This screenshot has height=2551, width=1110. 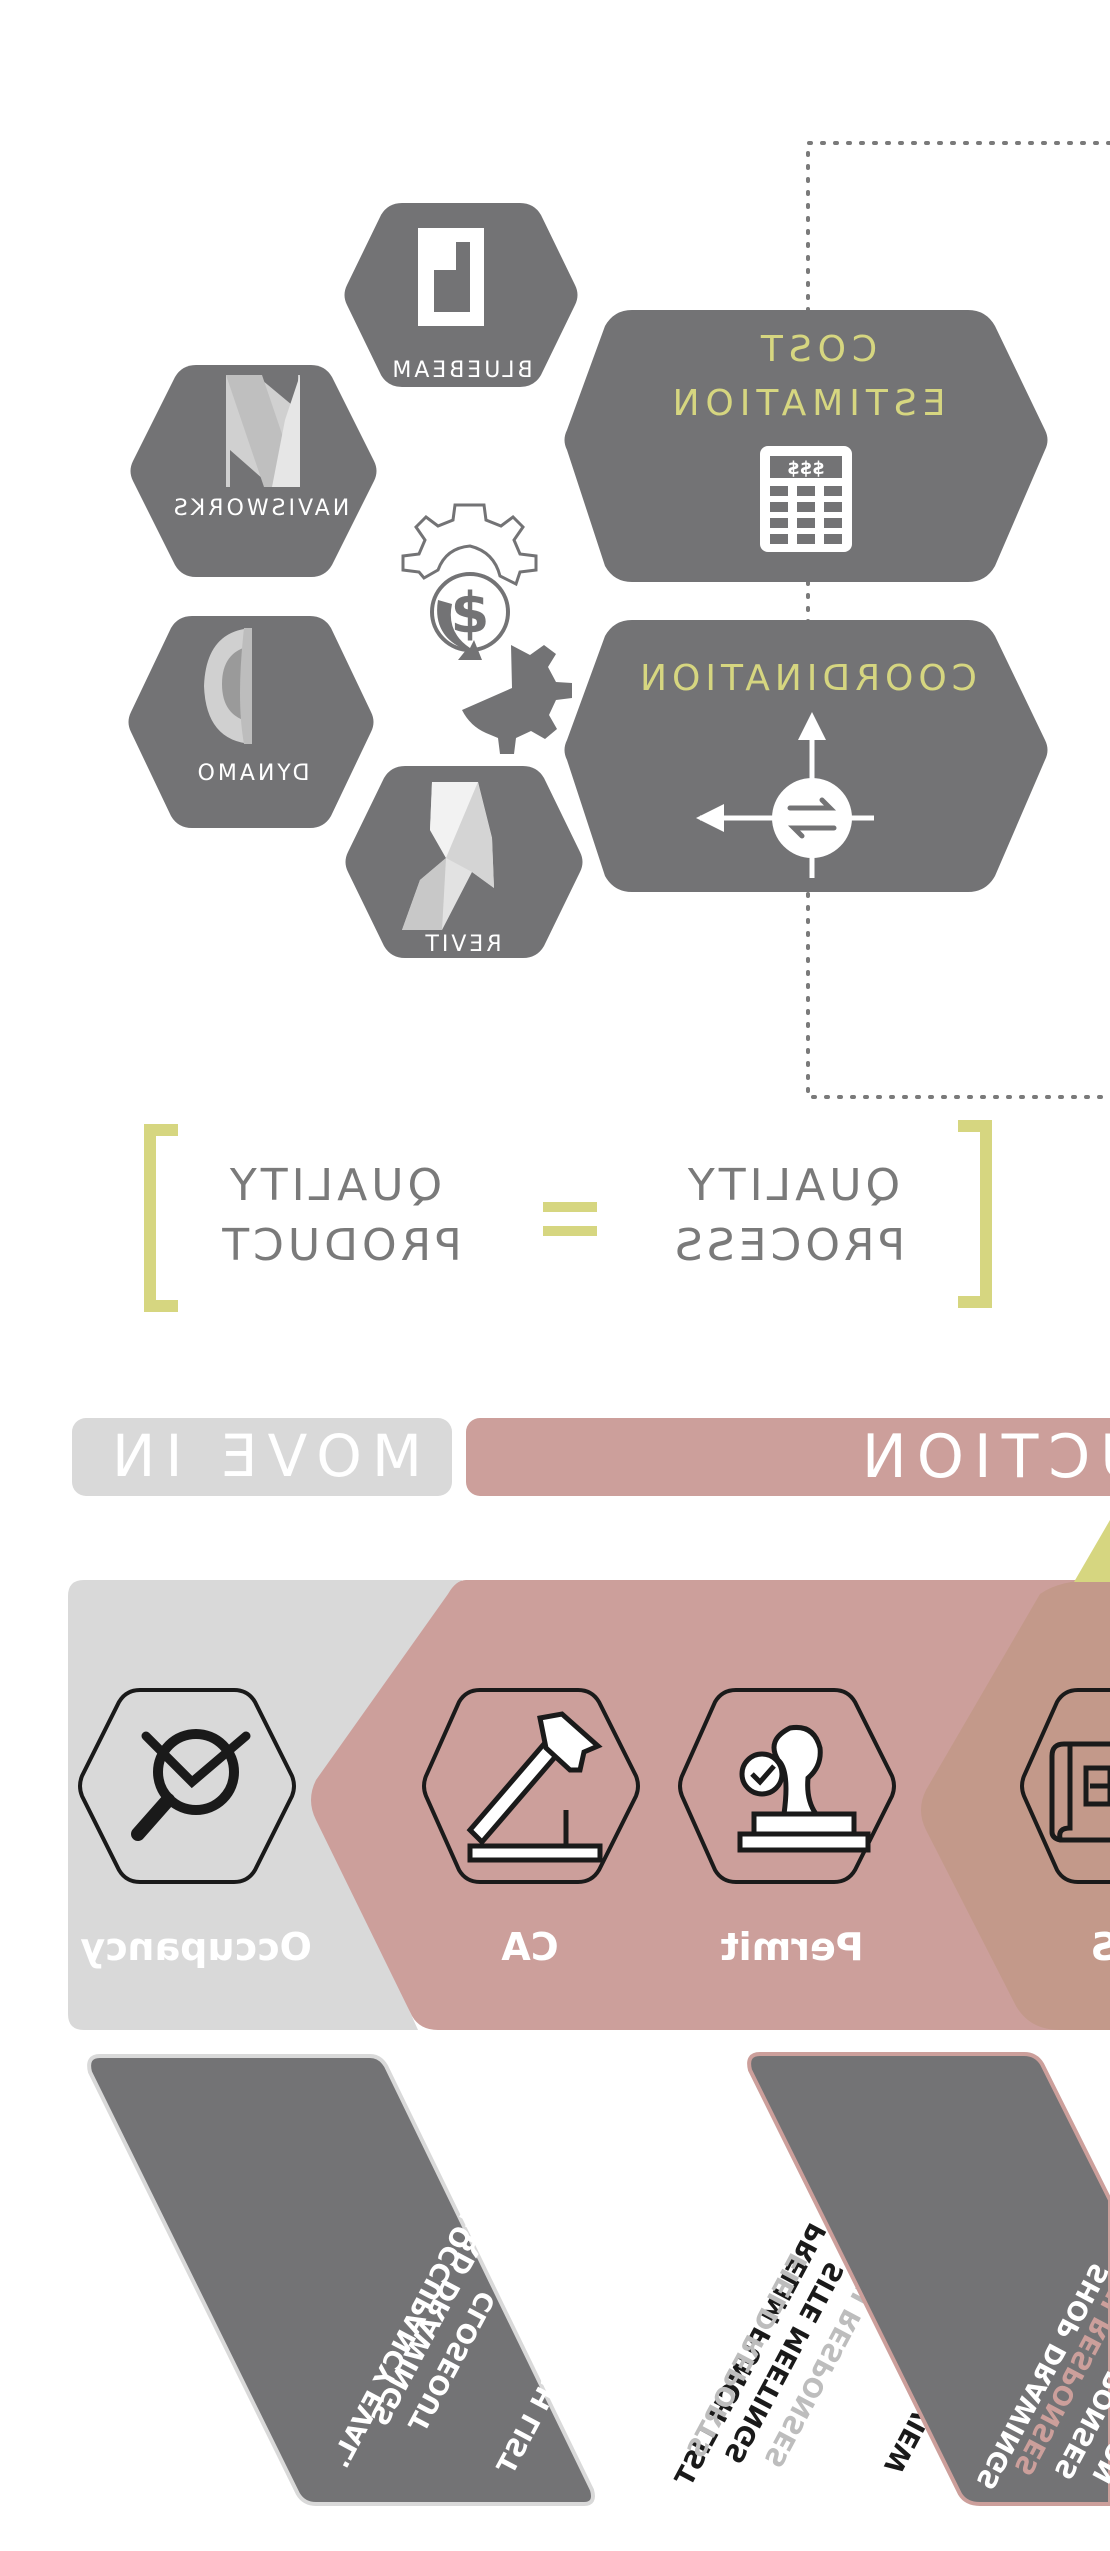 I want to click on hex-coordination: COORDINATION, so click(x=806, y=756).